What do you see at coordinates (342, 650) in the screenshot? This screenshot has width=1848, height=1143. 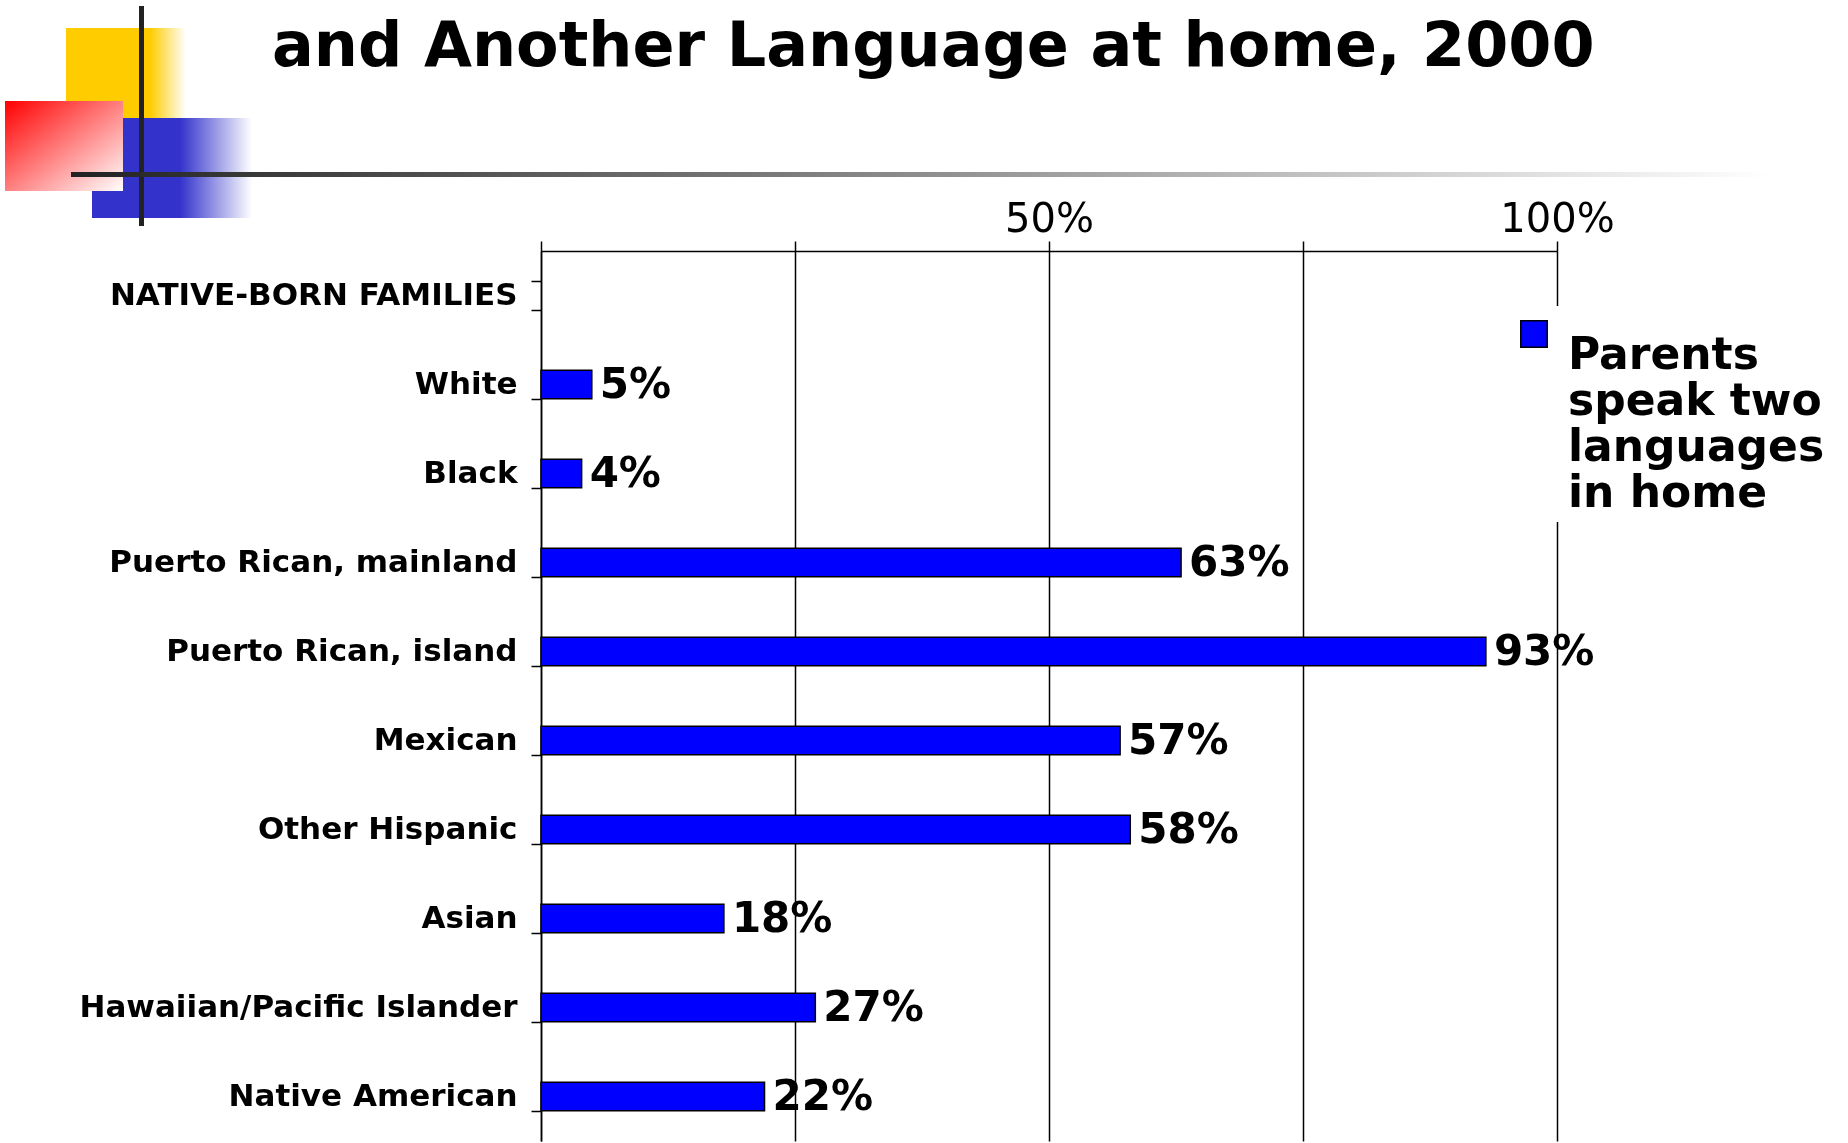 I see `y-tick-label: Puerto Rican, island` at bounding box center [342, 650].